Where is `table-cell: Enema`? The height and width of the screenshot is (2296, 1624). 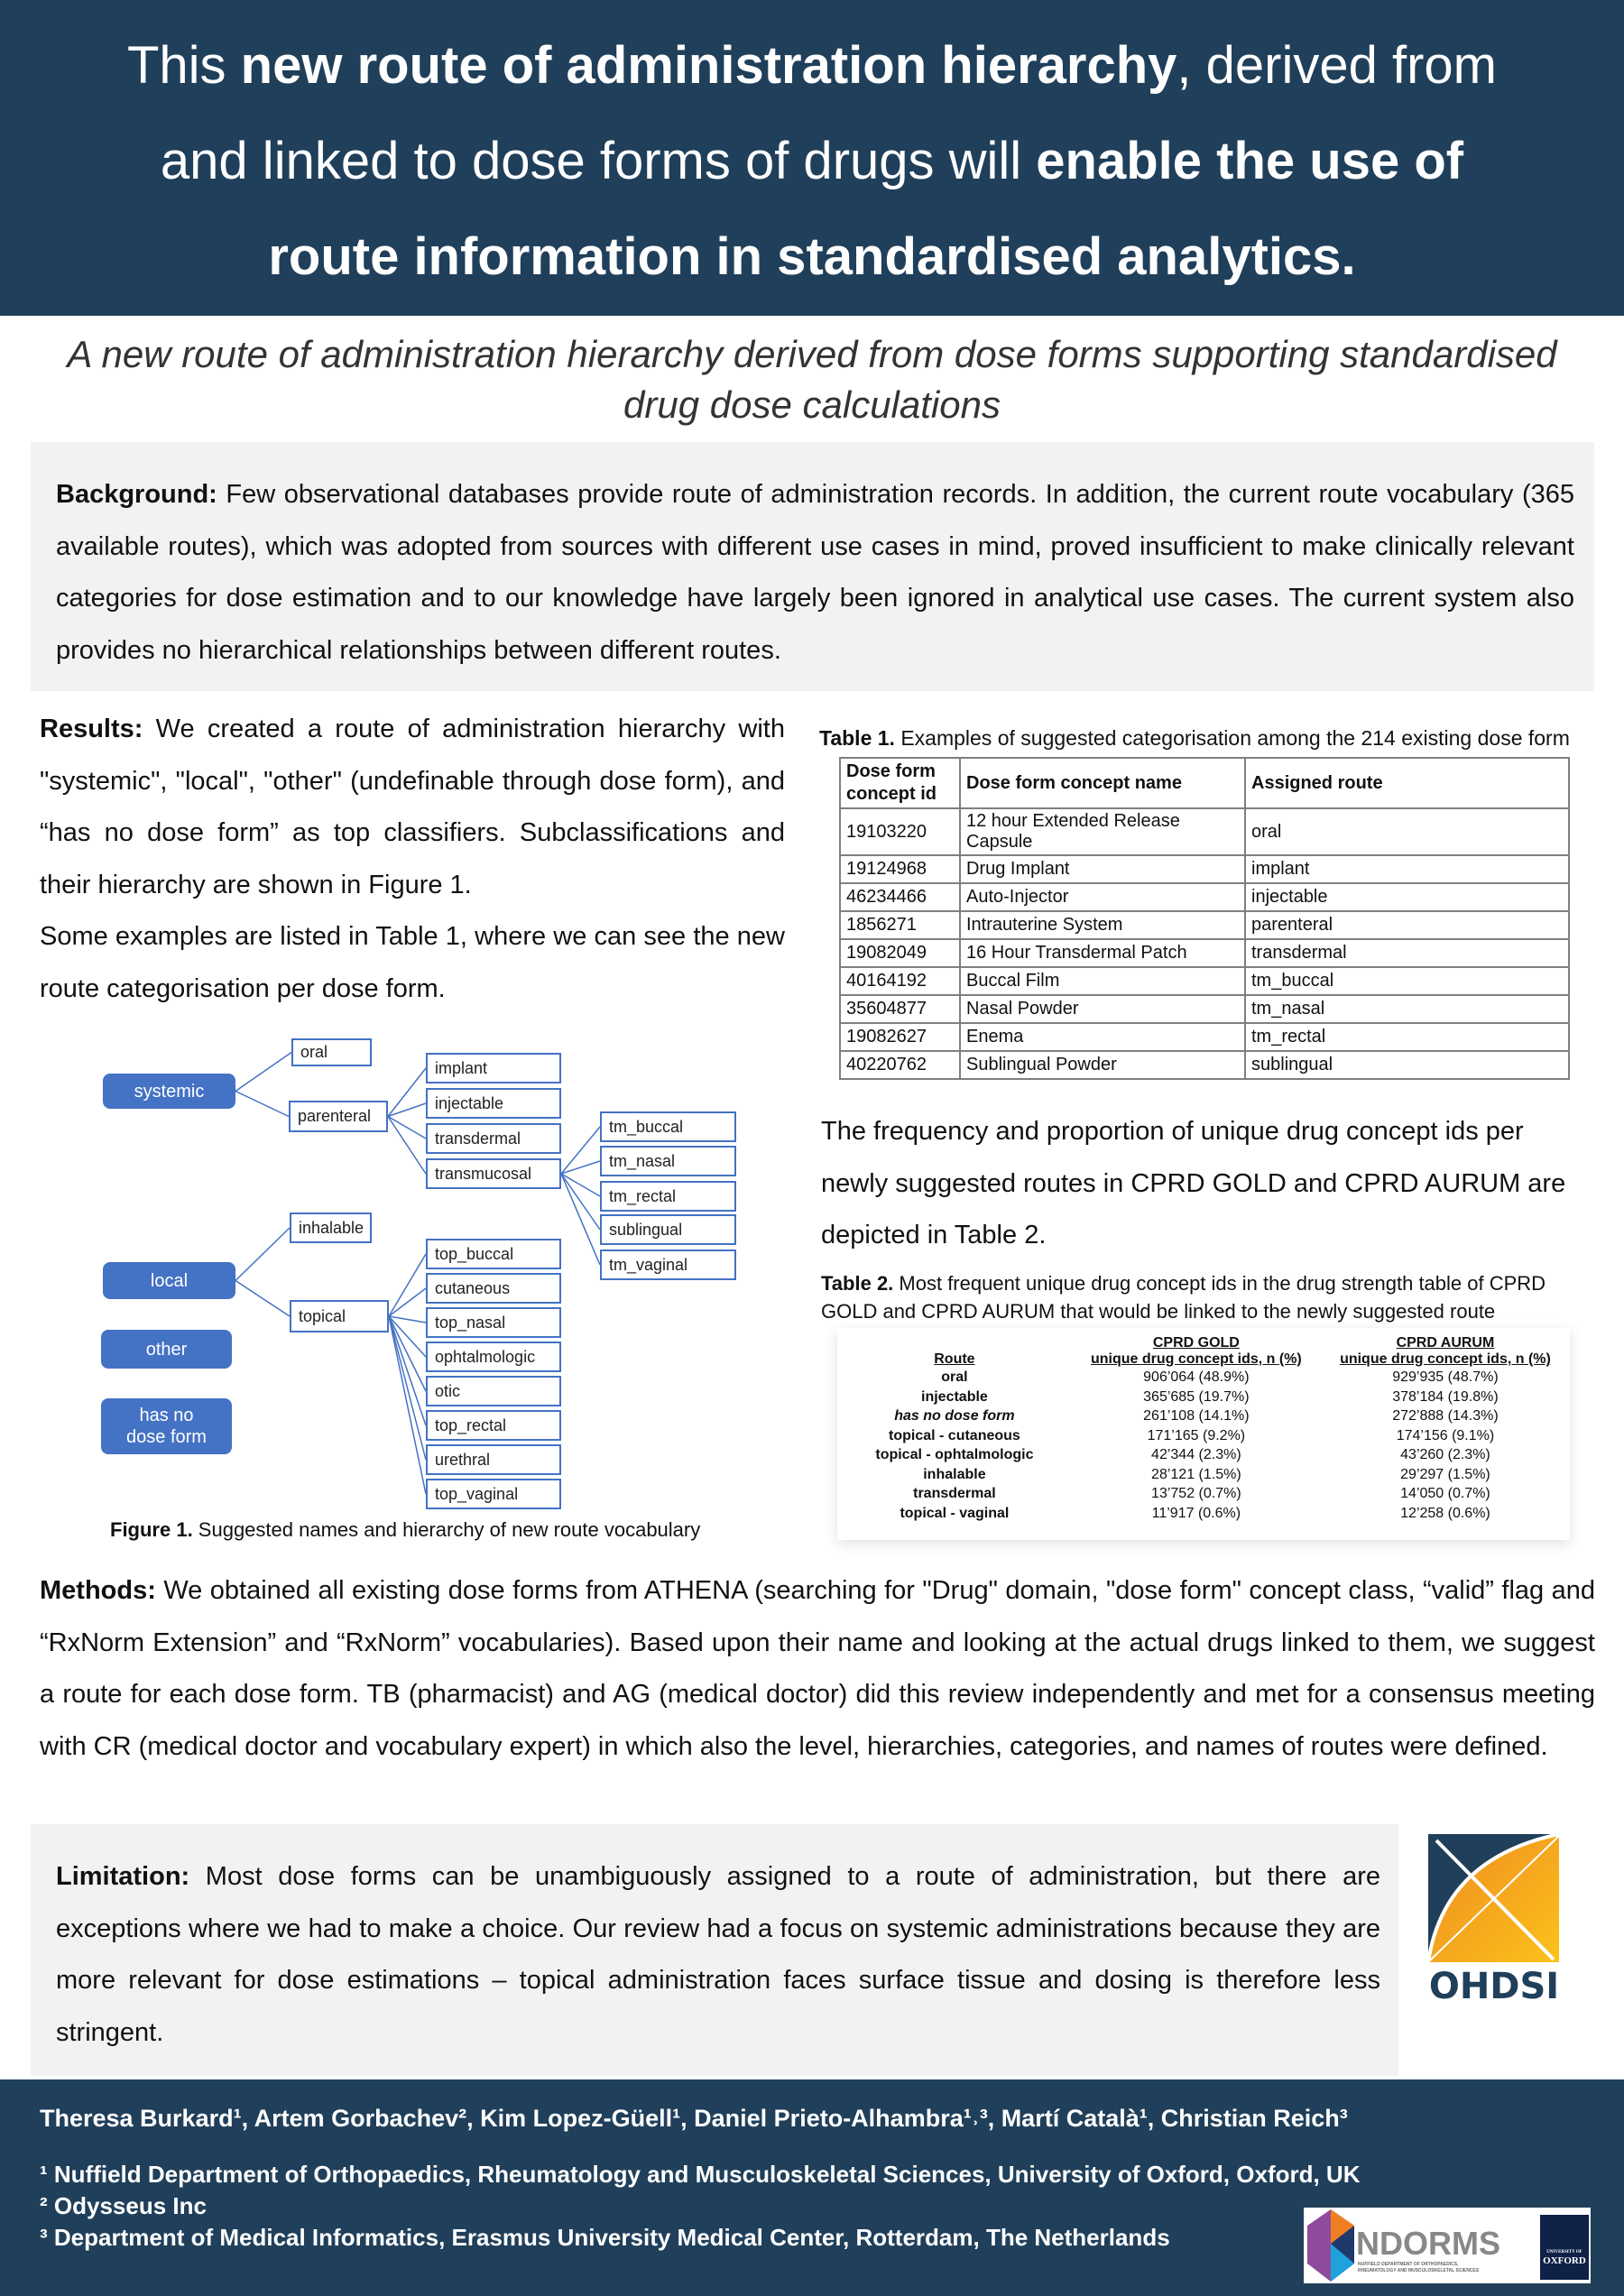 table-cell: Enema is located at coordinates (1103, 1037).